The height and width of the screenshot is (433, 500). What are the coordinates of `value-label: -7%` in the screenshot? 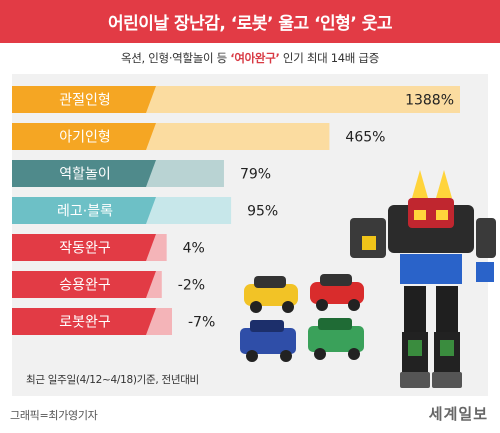 It's located at (201, 323).